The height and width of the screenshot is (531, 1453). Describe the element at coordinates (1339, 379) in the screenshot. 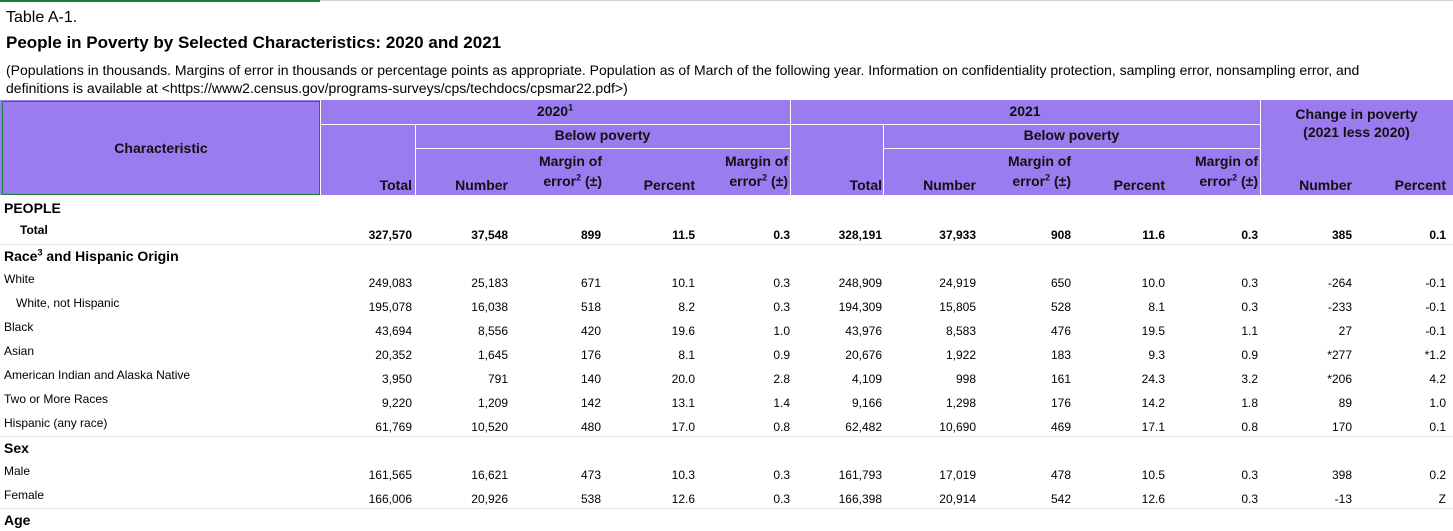

I see `table-cell: *206` at that location.